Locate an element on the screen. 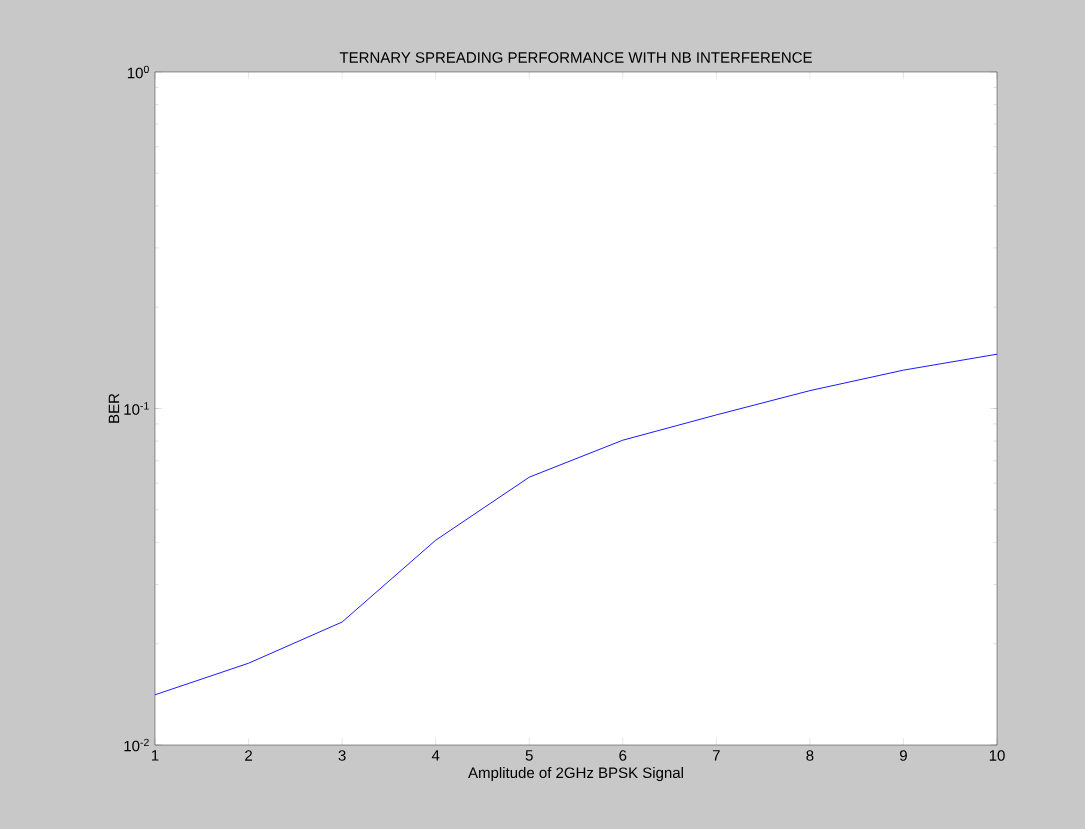  x-tick-label: 1 is located at coordinates (155, 755).